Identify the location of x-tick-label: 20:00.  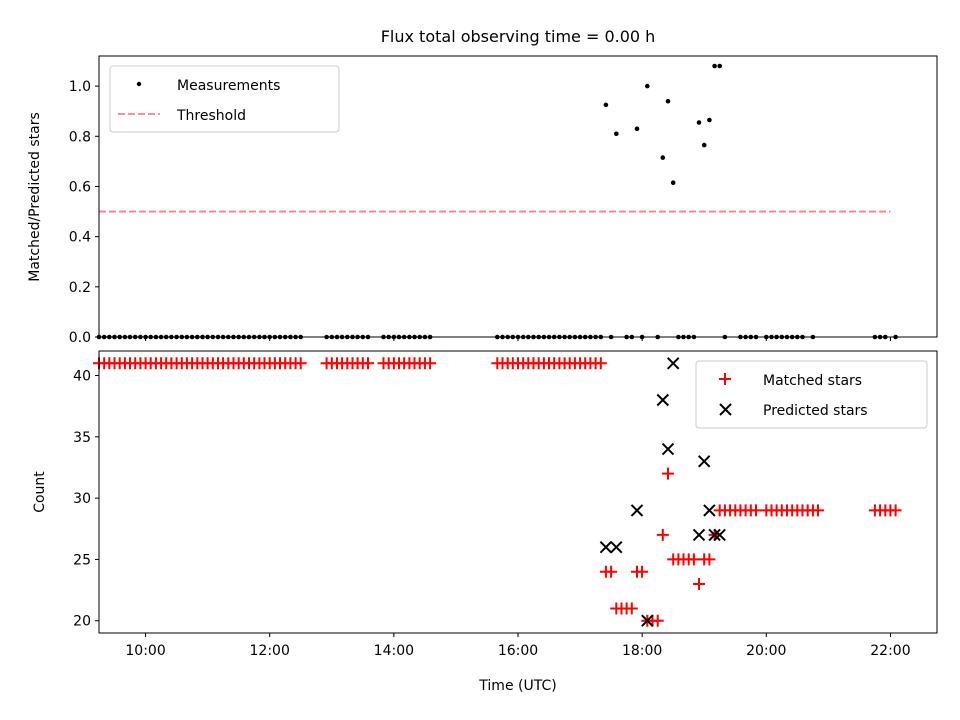
(766, 651).